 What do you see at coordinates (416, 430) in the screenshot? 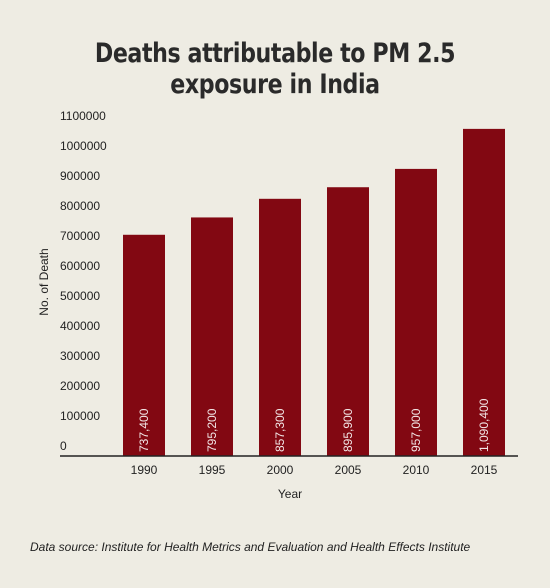
I see `bar-value-label: 957,000` at bounding box center [416, 430].